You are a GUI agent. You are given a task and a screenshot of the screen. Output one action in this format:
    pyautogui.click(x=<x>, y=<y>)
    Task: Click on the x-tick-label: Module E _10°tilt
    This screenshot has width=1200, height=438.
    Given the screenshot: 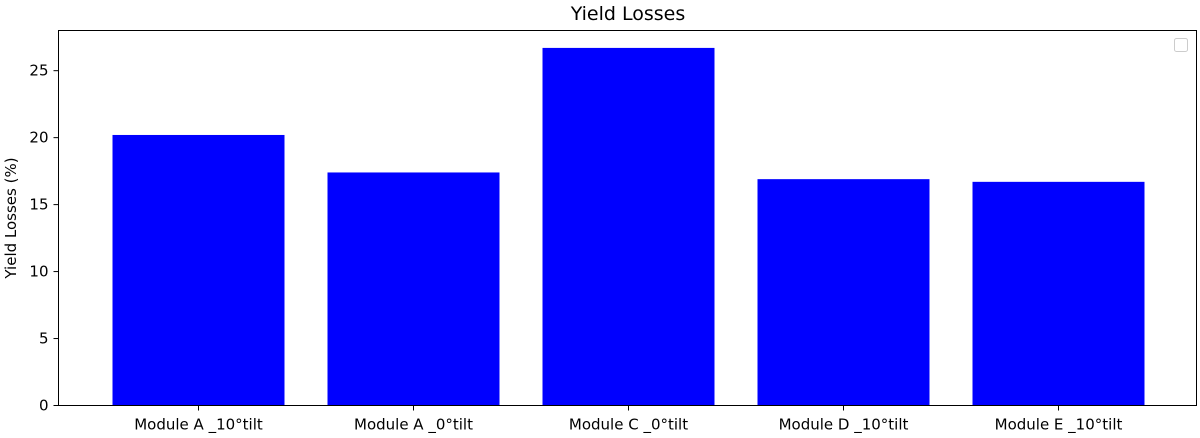 What is the action you would take?
    pyautogui.click(x=1059, y=425)
    